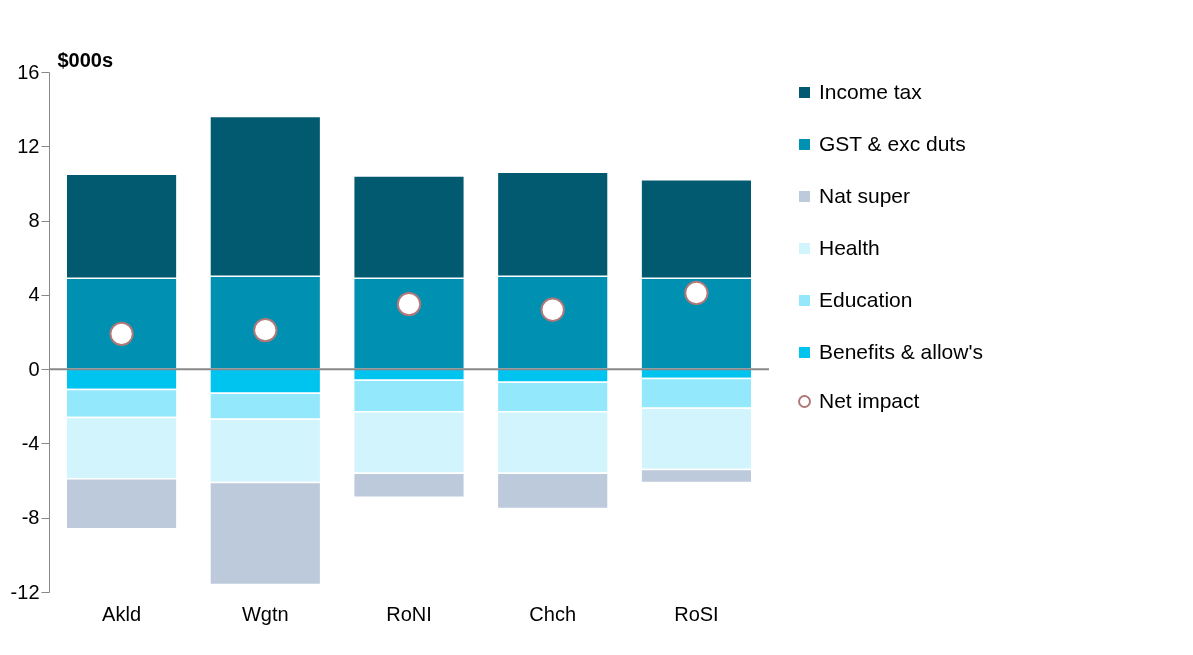 The height and width of the screenshot is (655, 1193). I want to click on y-axis-title: $000s, so click(85, 59).